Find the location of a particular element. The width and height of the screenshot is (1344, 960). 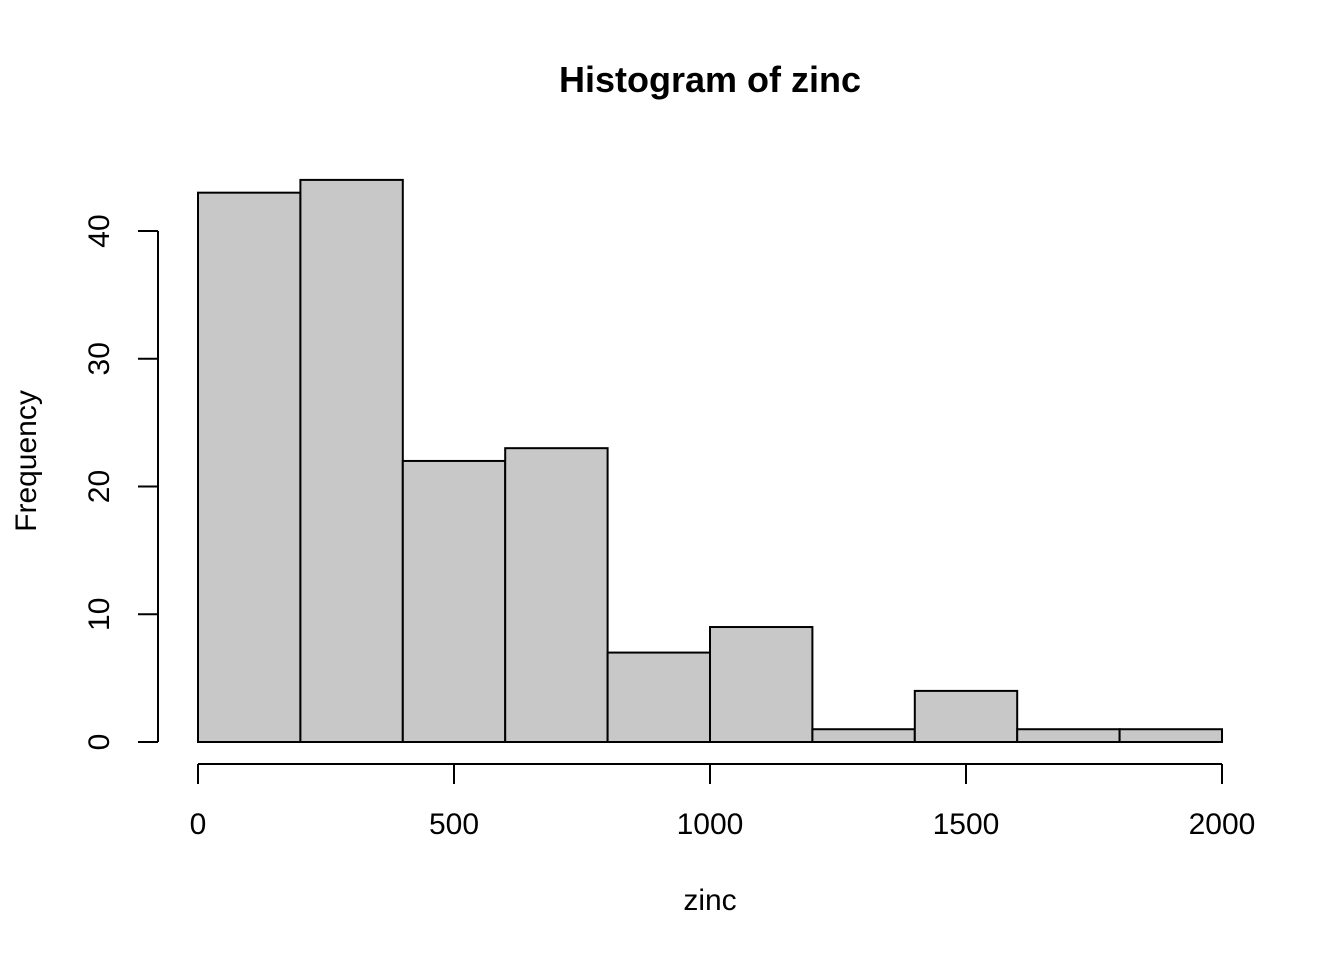

x-tick-label: 500 is located at coordinates (454, 824).